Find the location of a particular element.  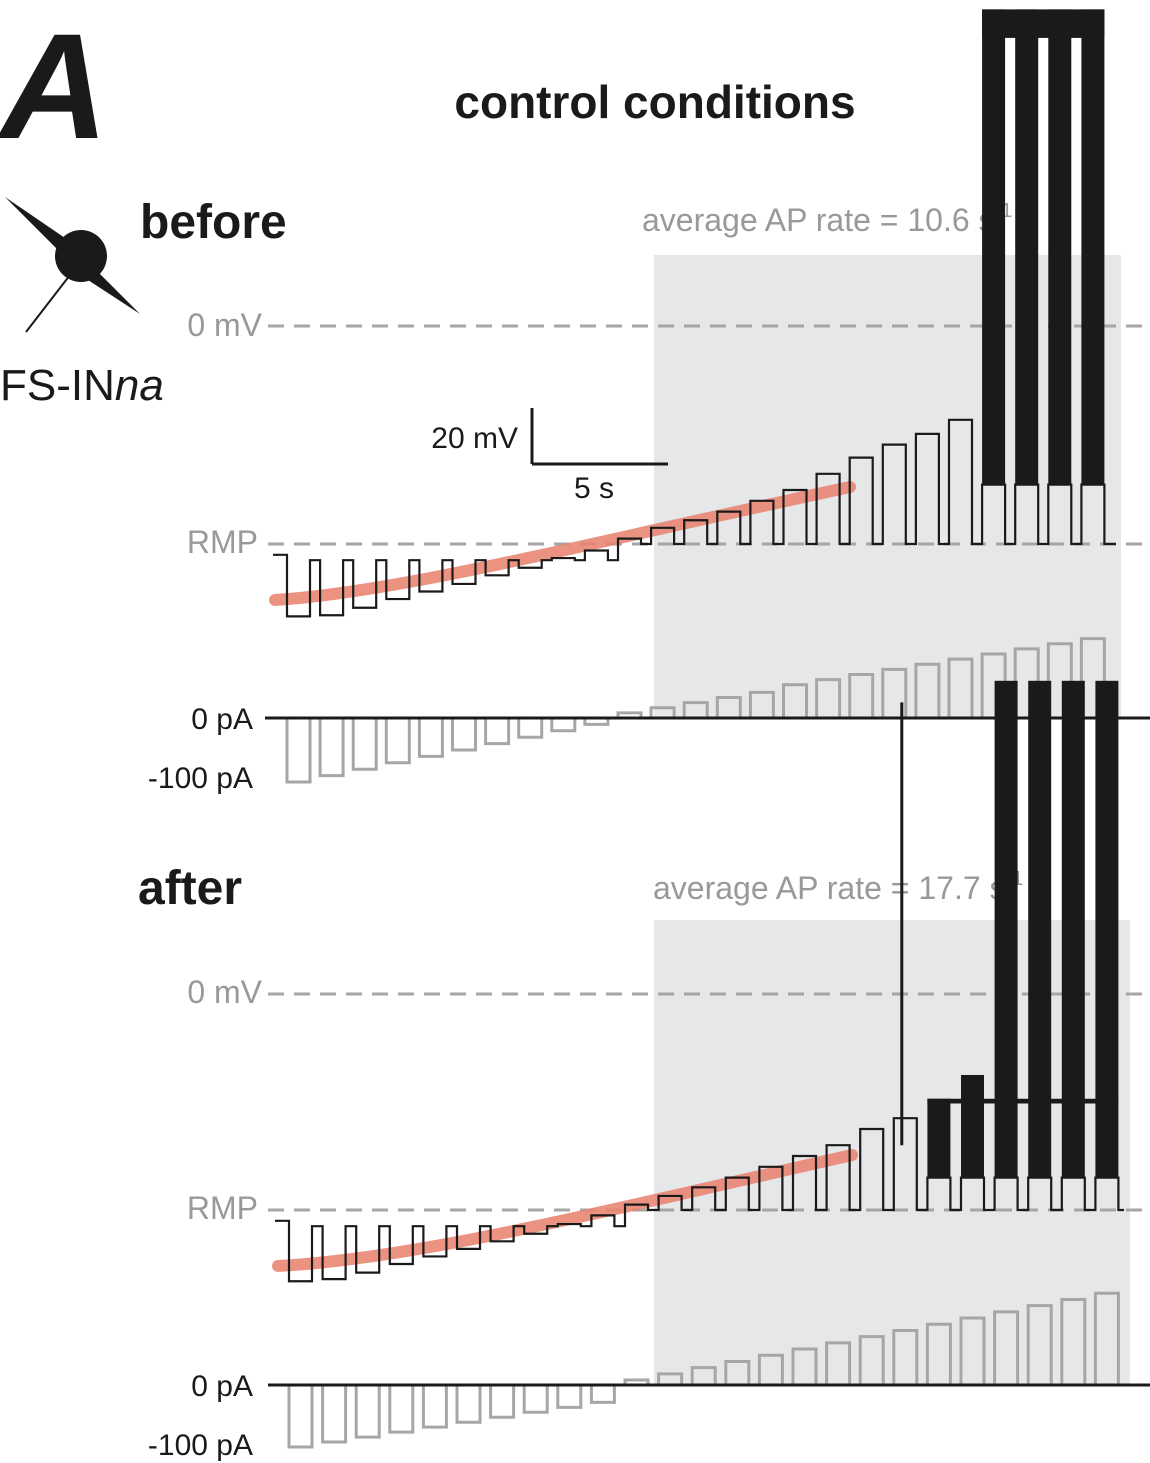

current-steps-after is located at coordinates (703, 1370).